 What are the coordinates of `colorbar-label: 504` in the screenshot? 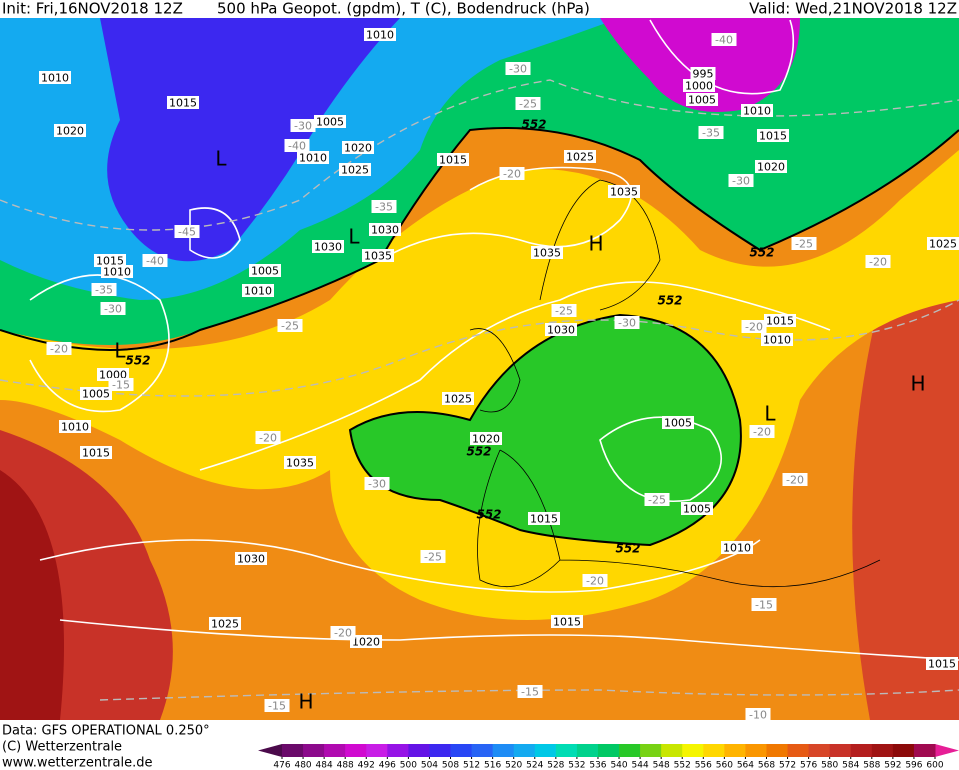 It's located at (429, 765).